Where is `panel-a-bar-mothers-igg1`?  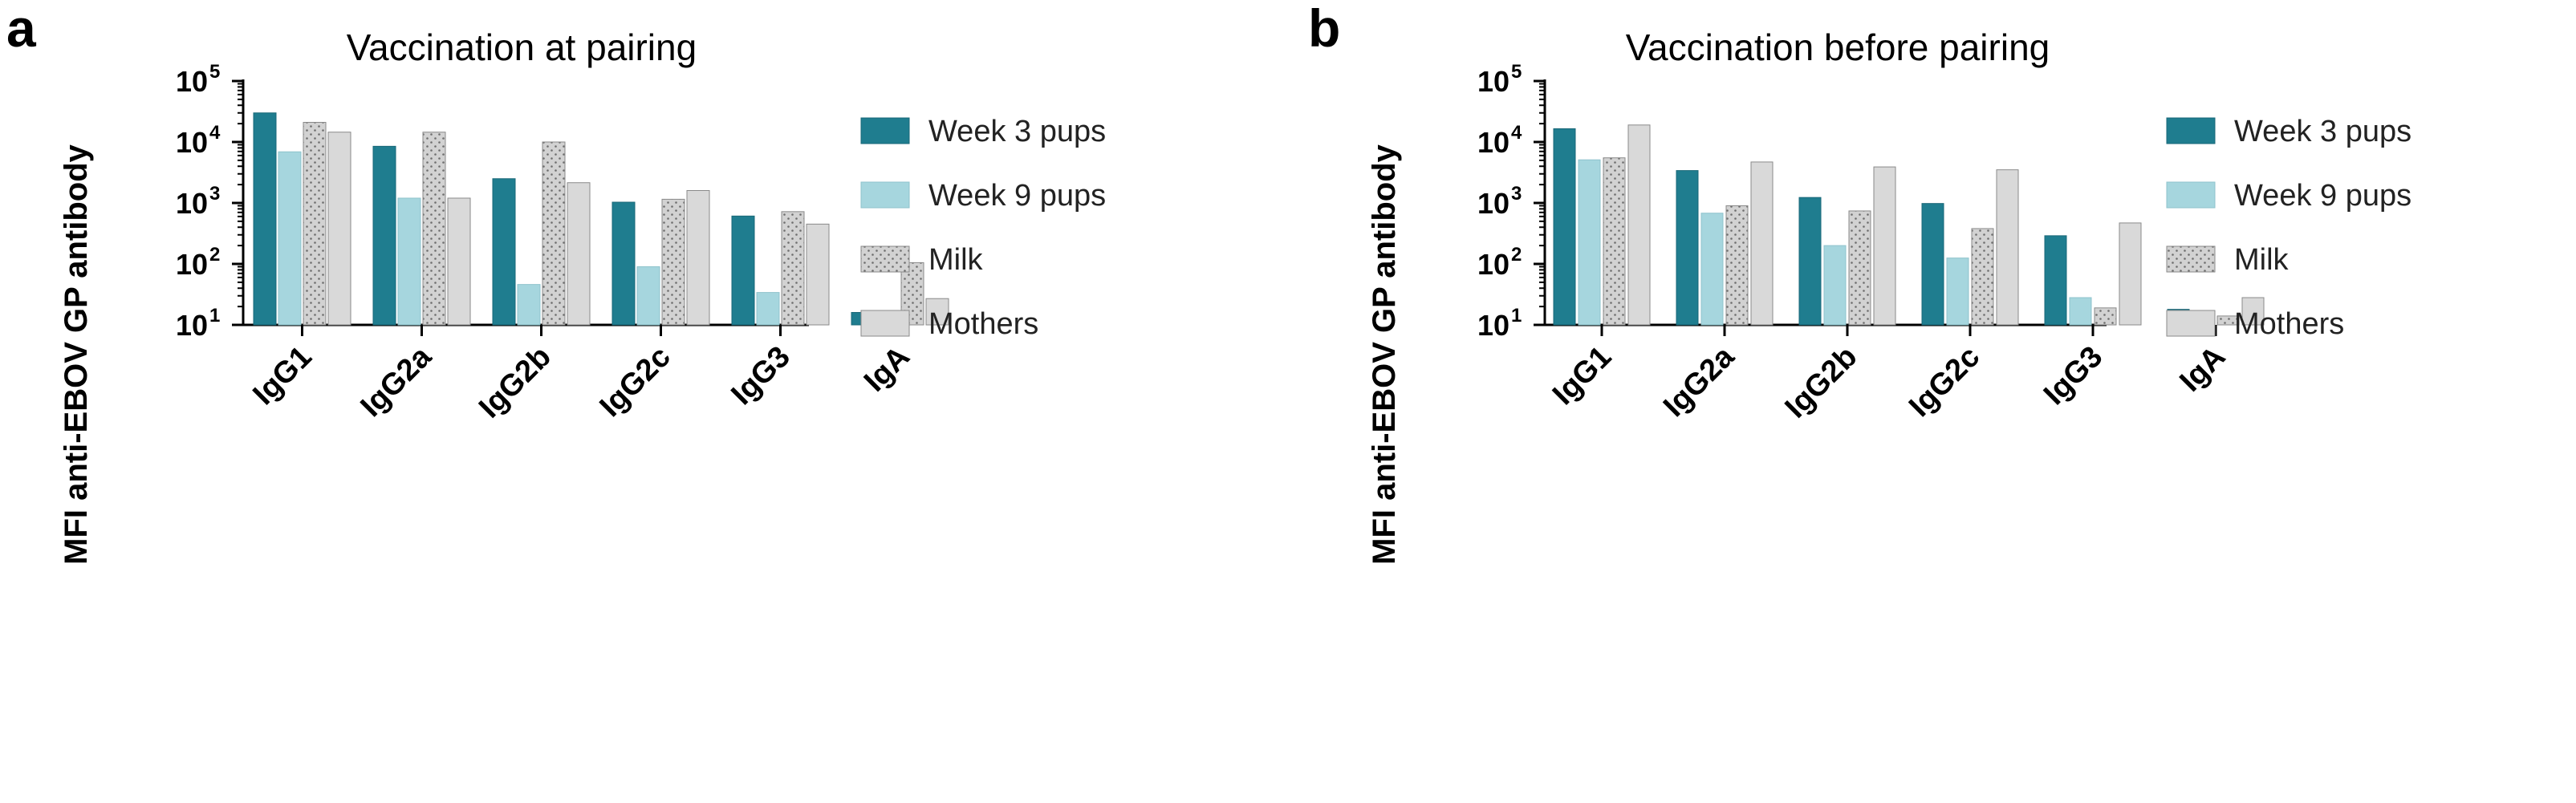 panel-a-bar-mothers-igg1 is located at coordinates (339, 229).